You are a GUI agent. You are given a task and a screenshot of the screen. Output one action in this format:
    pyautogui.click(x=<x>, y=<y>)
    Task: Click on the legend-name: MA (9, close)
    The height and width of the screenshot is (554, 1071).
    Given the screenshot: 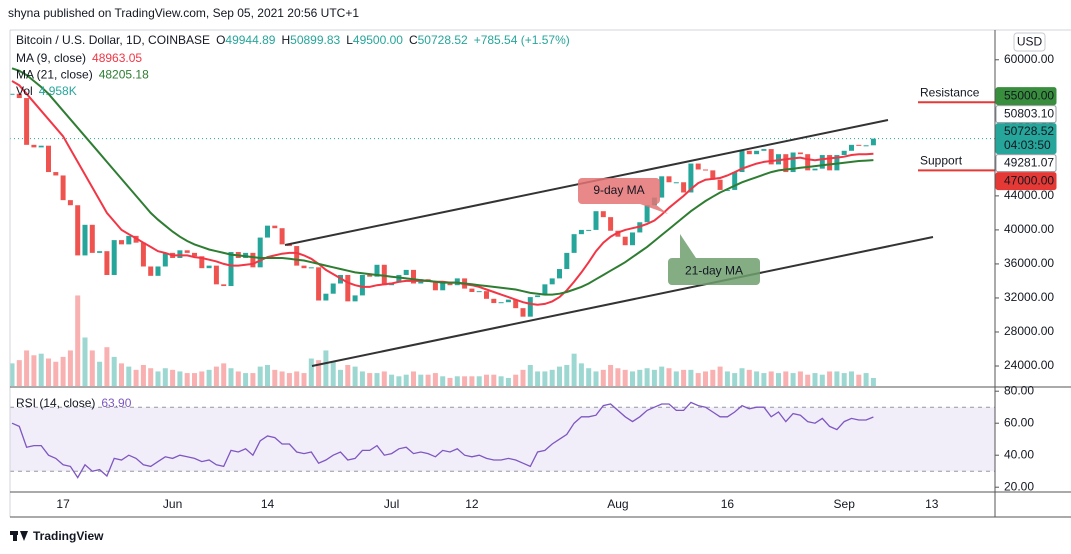 What is the action you would take?
    pyautogui.click(x=51, y=58)
    